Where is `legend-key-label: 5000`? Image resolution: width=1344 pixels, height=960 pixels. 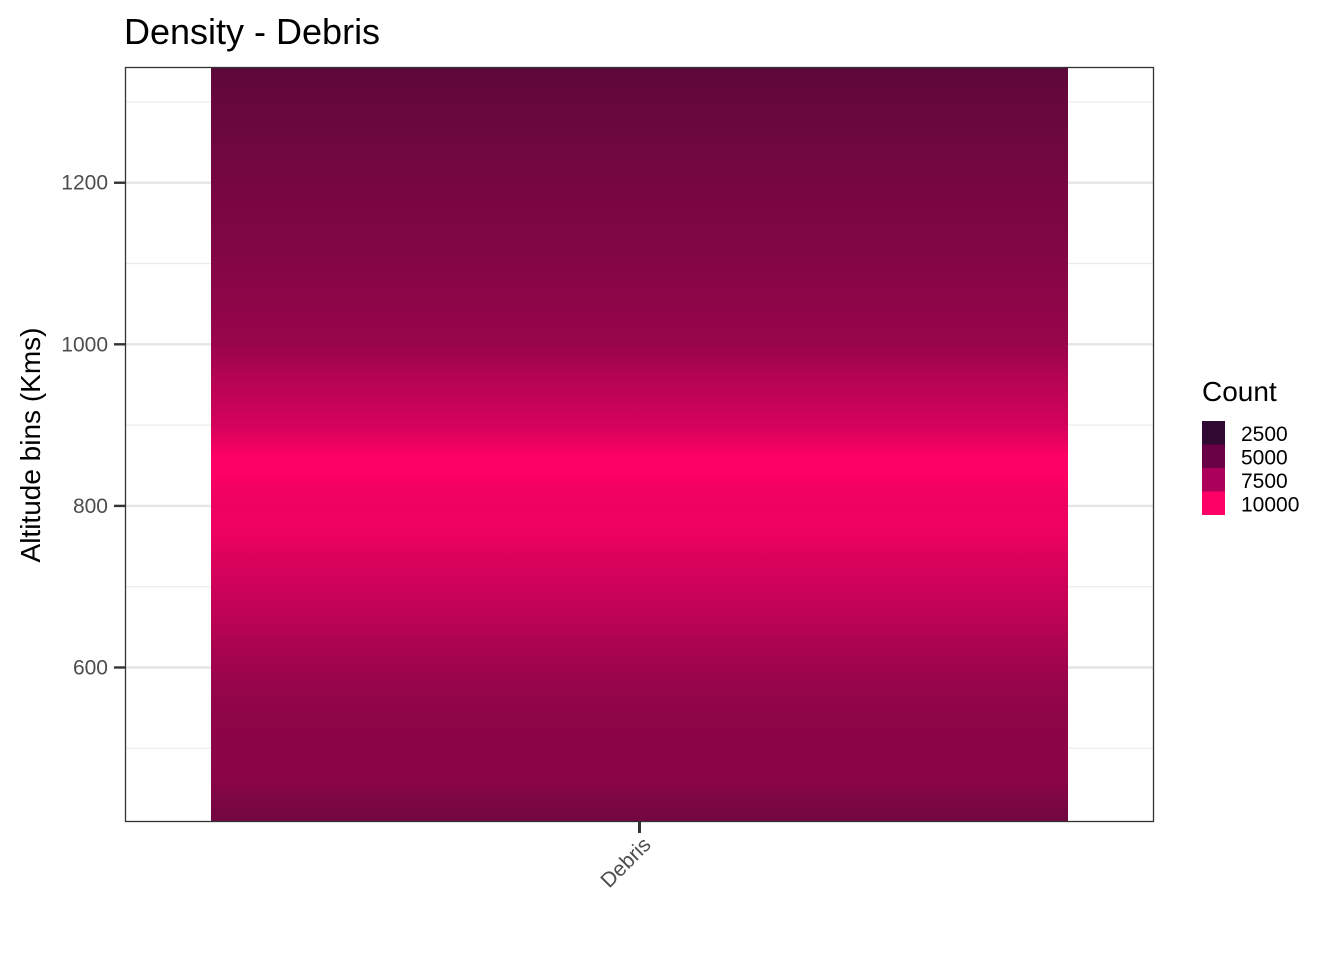
legend-key-label: 5000 is located at coordinates (1264, 458).